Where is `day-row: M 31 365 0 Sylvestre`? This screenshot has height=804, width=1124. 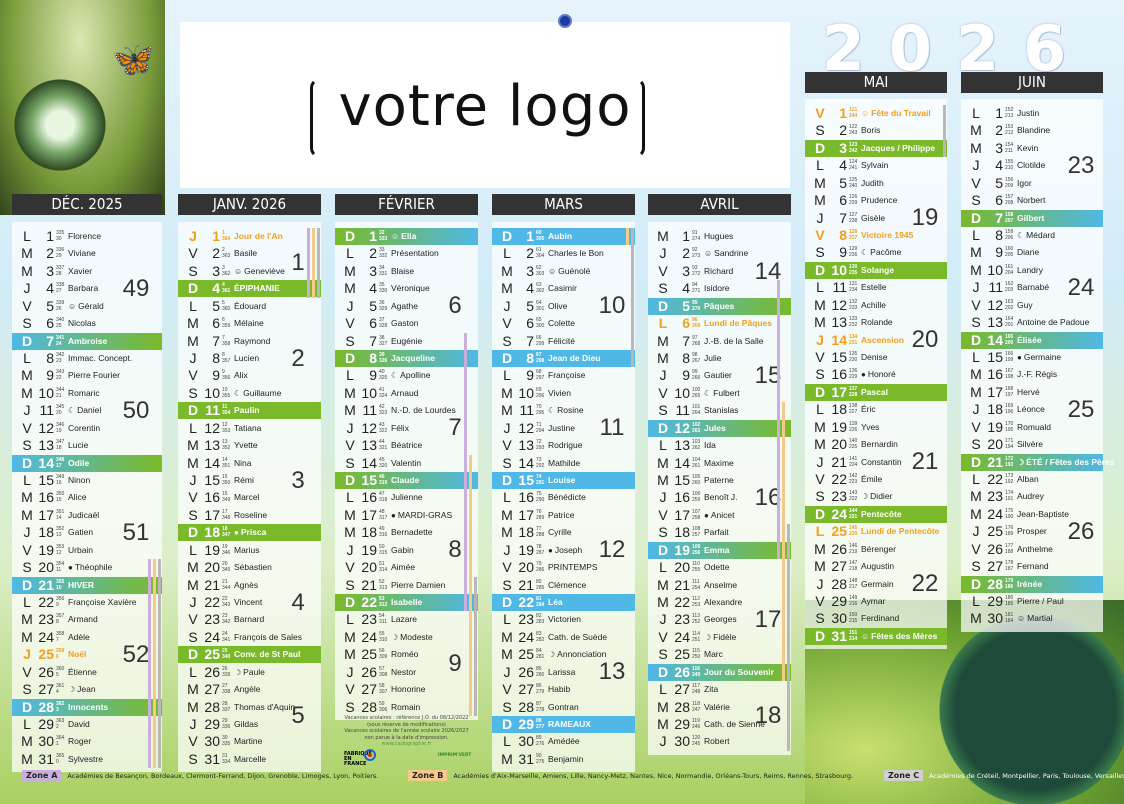 day-row: M 31 365 0 Sylvestre is located at coordinates (87, 759).